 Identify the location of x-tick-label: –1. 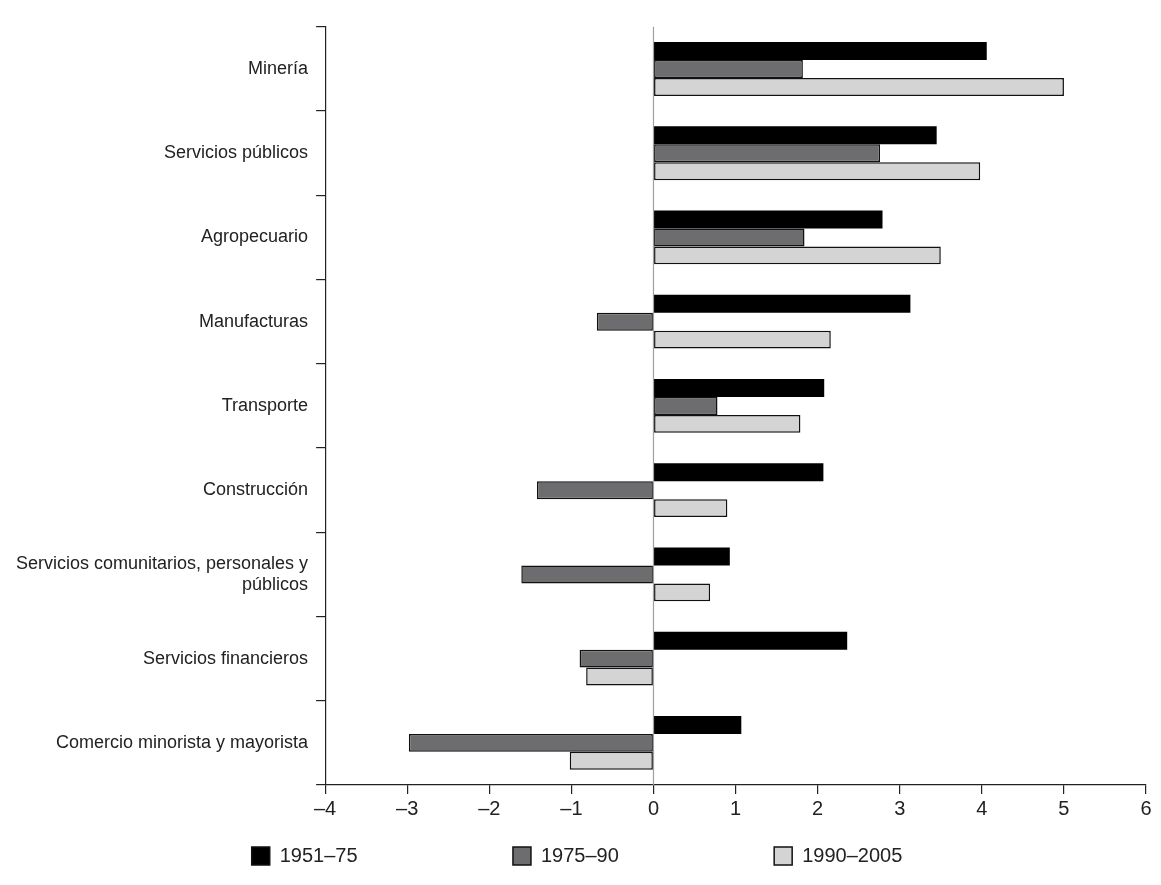
(571, 807).